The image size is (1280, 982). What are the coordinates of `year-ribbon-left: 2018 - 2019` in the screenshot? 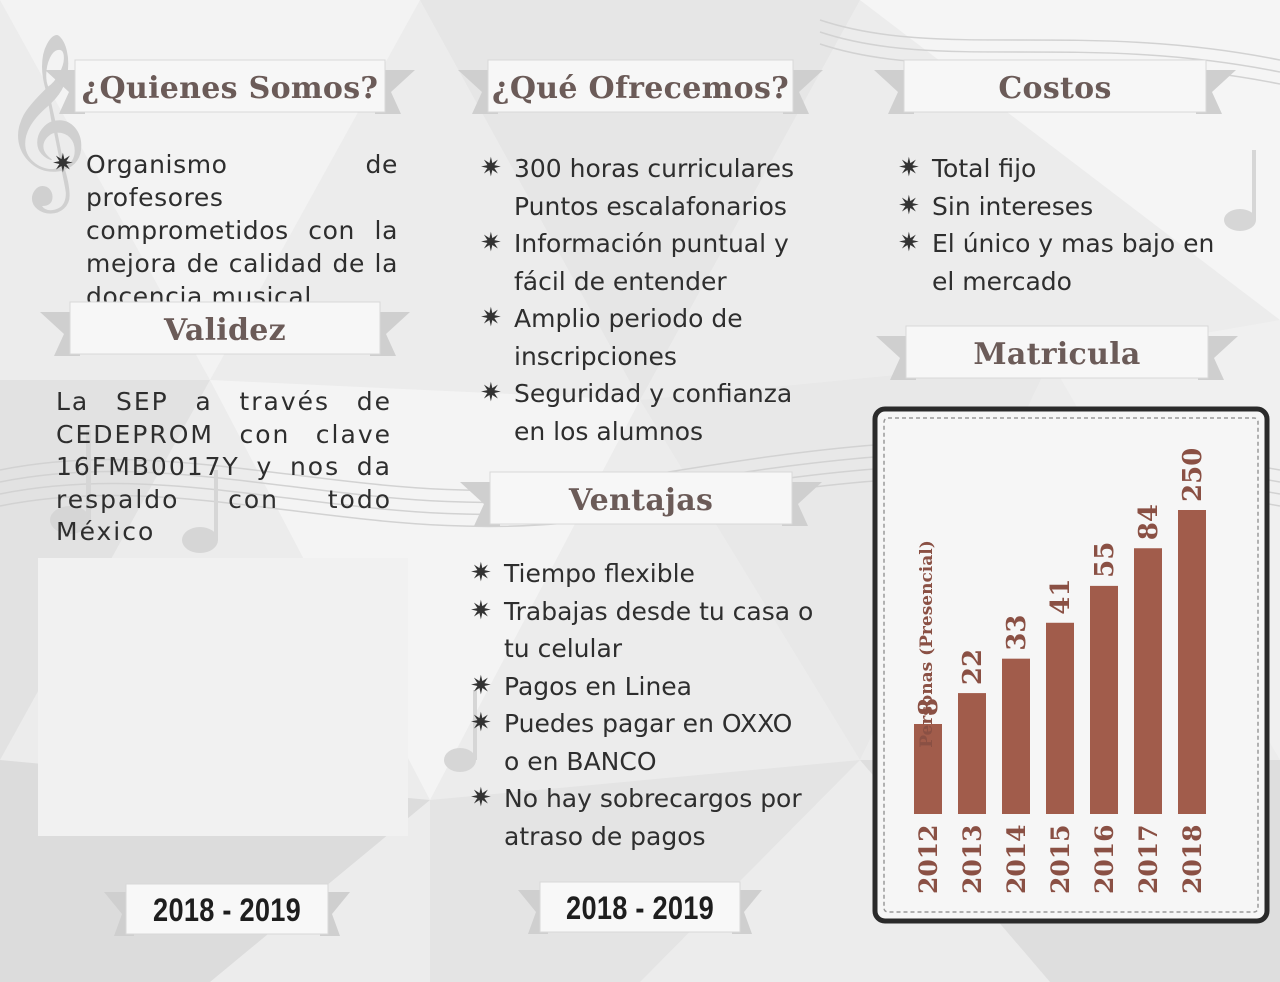 It's located at (227, 910).